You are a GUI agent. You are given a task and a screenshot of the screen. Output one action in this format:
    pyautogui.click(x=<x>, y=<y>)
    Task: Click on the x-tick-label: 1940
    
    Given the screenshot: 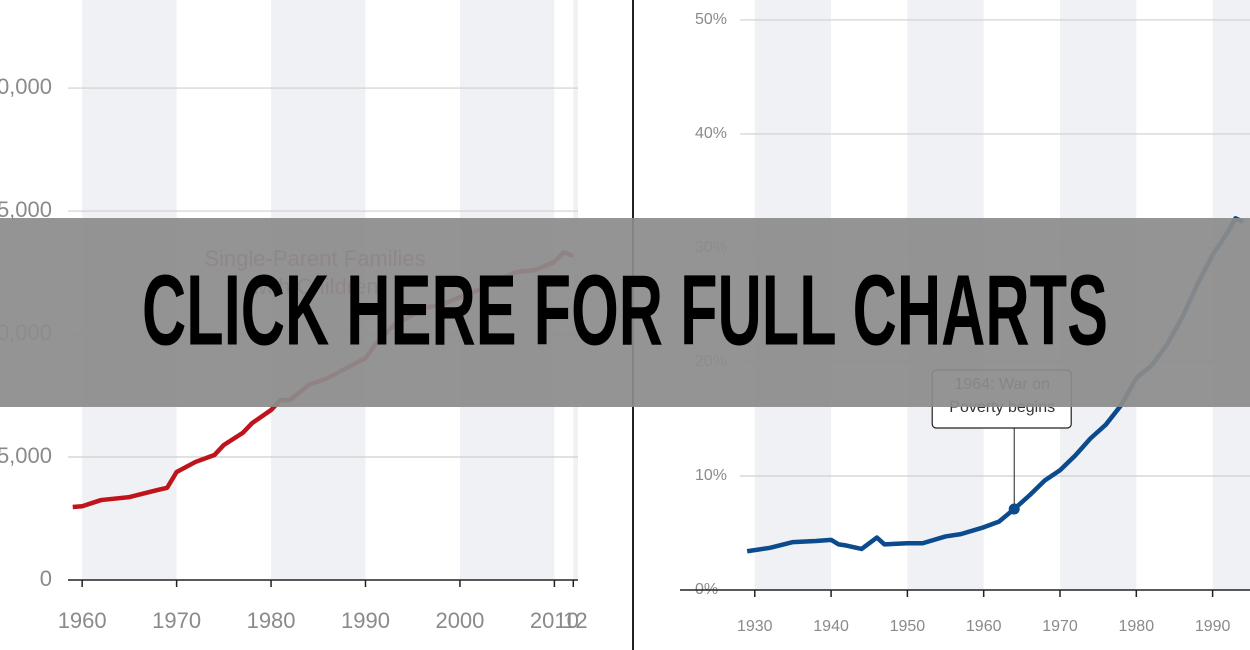 What is the action you would take?
    pyautogui.click(x=831, y=626)
    